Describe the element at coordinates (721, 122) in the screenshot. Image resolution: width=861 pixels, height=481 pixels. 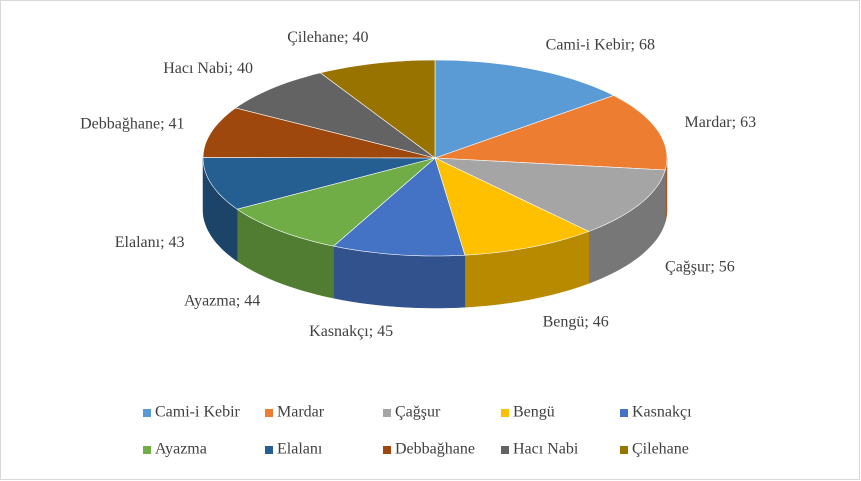
I see `data-label: Mardar; 63` at that location.